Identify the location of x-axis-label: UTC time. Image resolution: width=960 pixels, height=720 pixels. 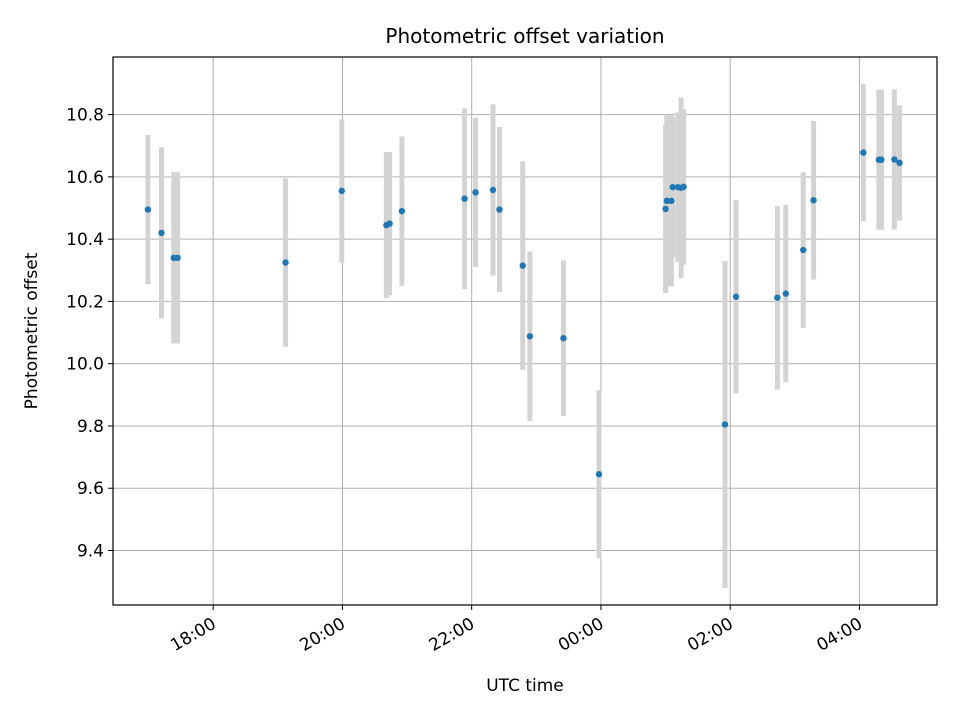
(525, 686).